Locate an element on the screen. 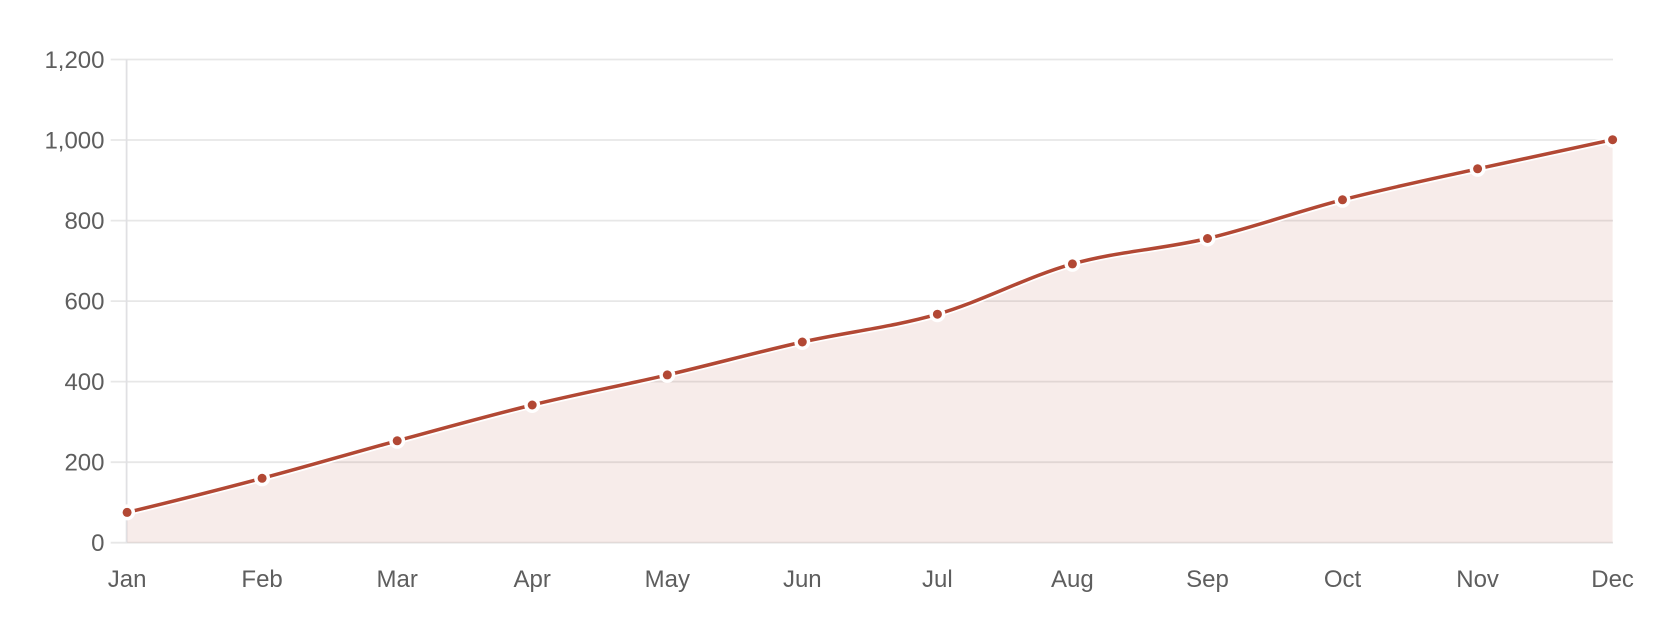 The image size is (1678, 634). svg-text: 600 is located at coordinates (84, 302).